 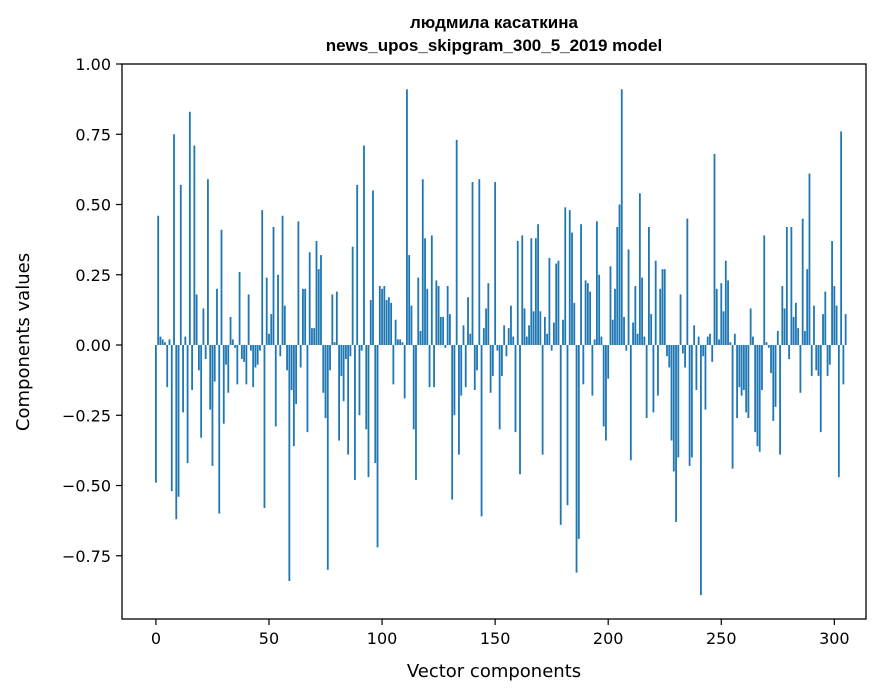 What do you see at coordinates (495, 638) in the screenshot?
I see `x-tick-label: 150` at bounding box center [495, 638].